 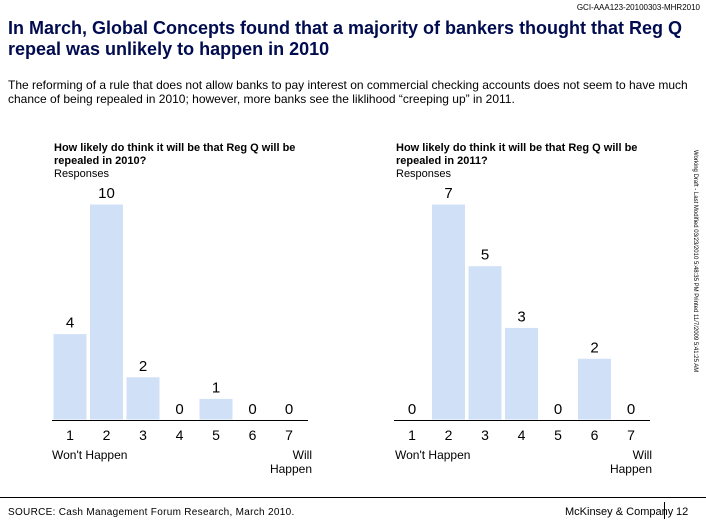 I want to click on chart-1-high-label: Will Happen, so click(x=290, y=462).